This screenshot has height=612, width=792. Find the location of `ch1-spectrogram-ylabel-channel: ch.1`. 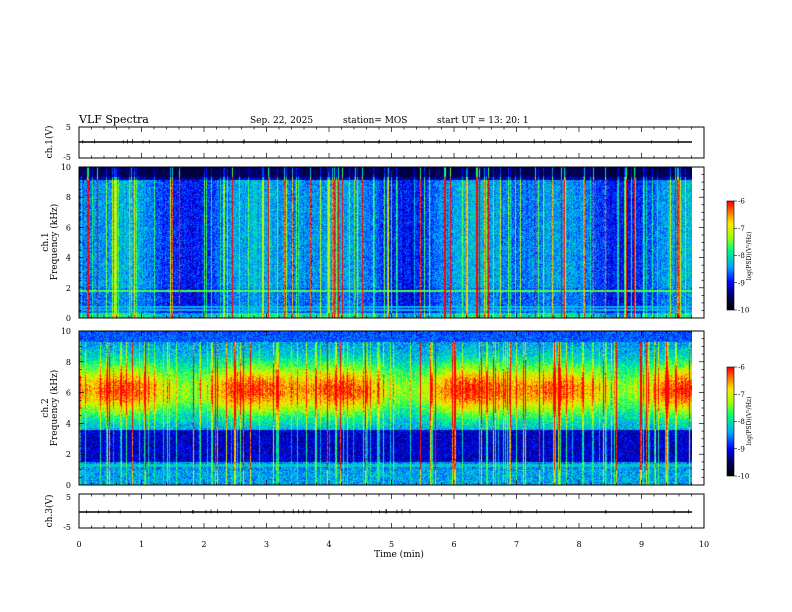

ch1-spectrogram-ylabel-channel: ch.1 is located at coordinates (46, 241).